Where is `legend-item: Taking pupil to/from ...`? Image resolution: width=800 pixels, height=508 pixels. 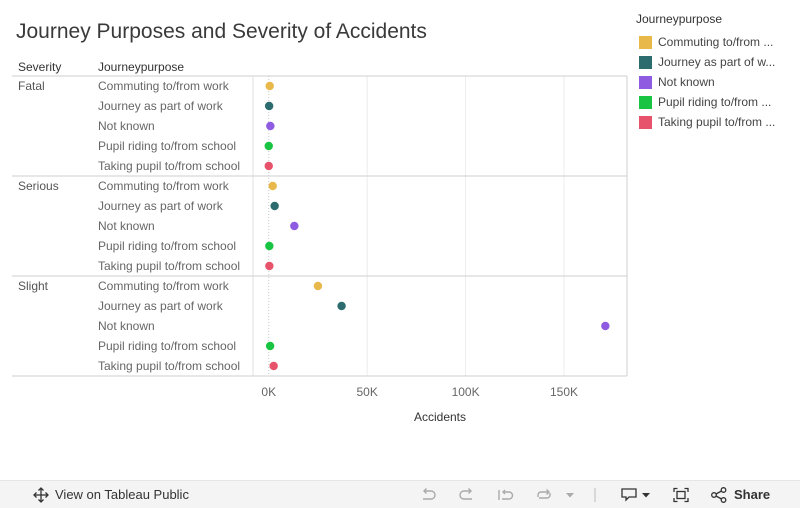 legend-item: Taking pupil to/from ... is located at coordinates (716, 122).